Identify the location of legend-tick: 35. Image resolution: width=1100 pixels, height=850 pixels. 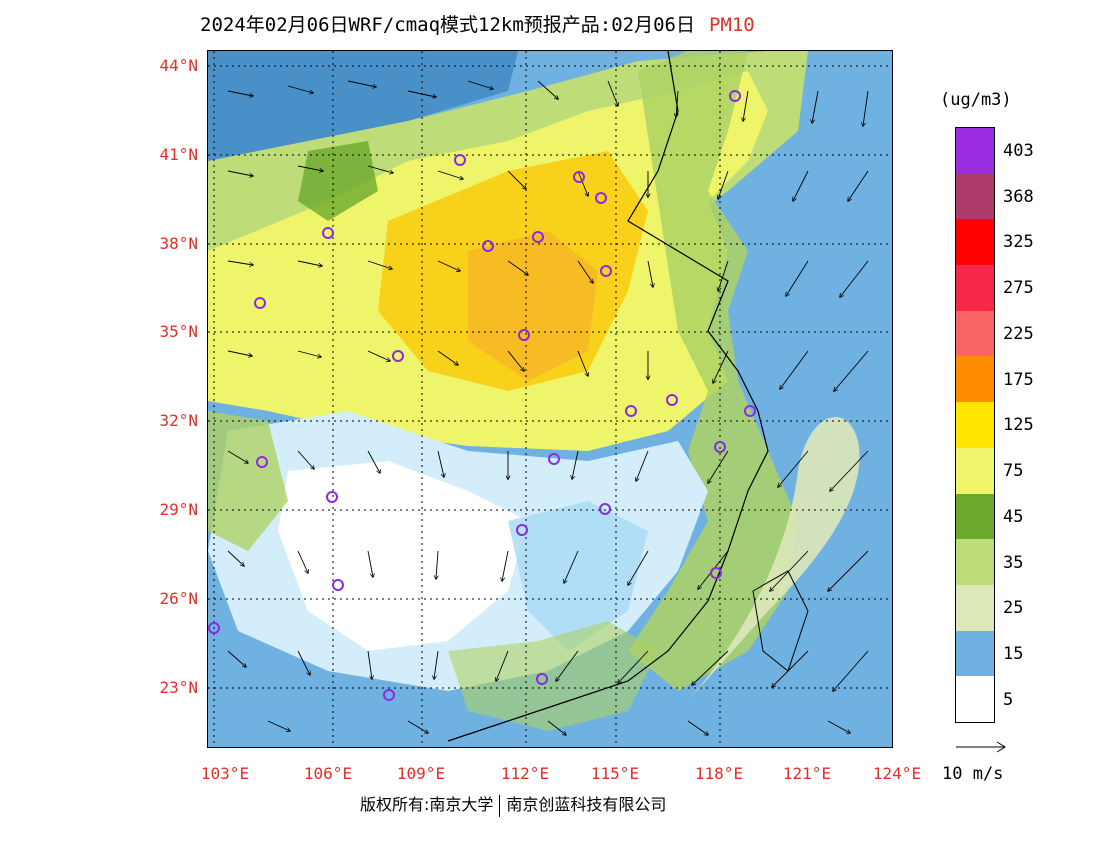
(1013, 563).